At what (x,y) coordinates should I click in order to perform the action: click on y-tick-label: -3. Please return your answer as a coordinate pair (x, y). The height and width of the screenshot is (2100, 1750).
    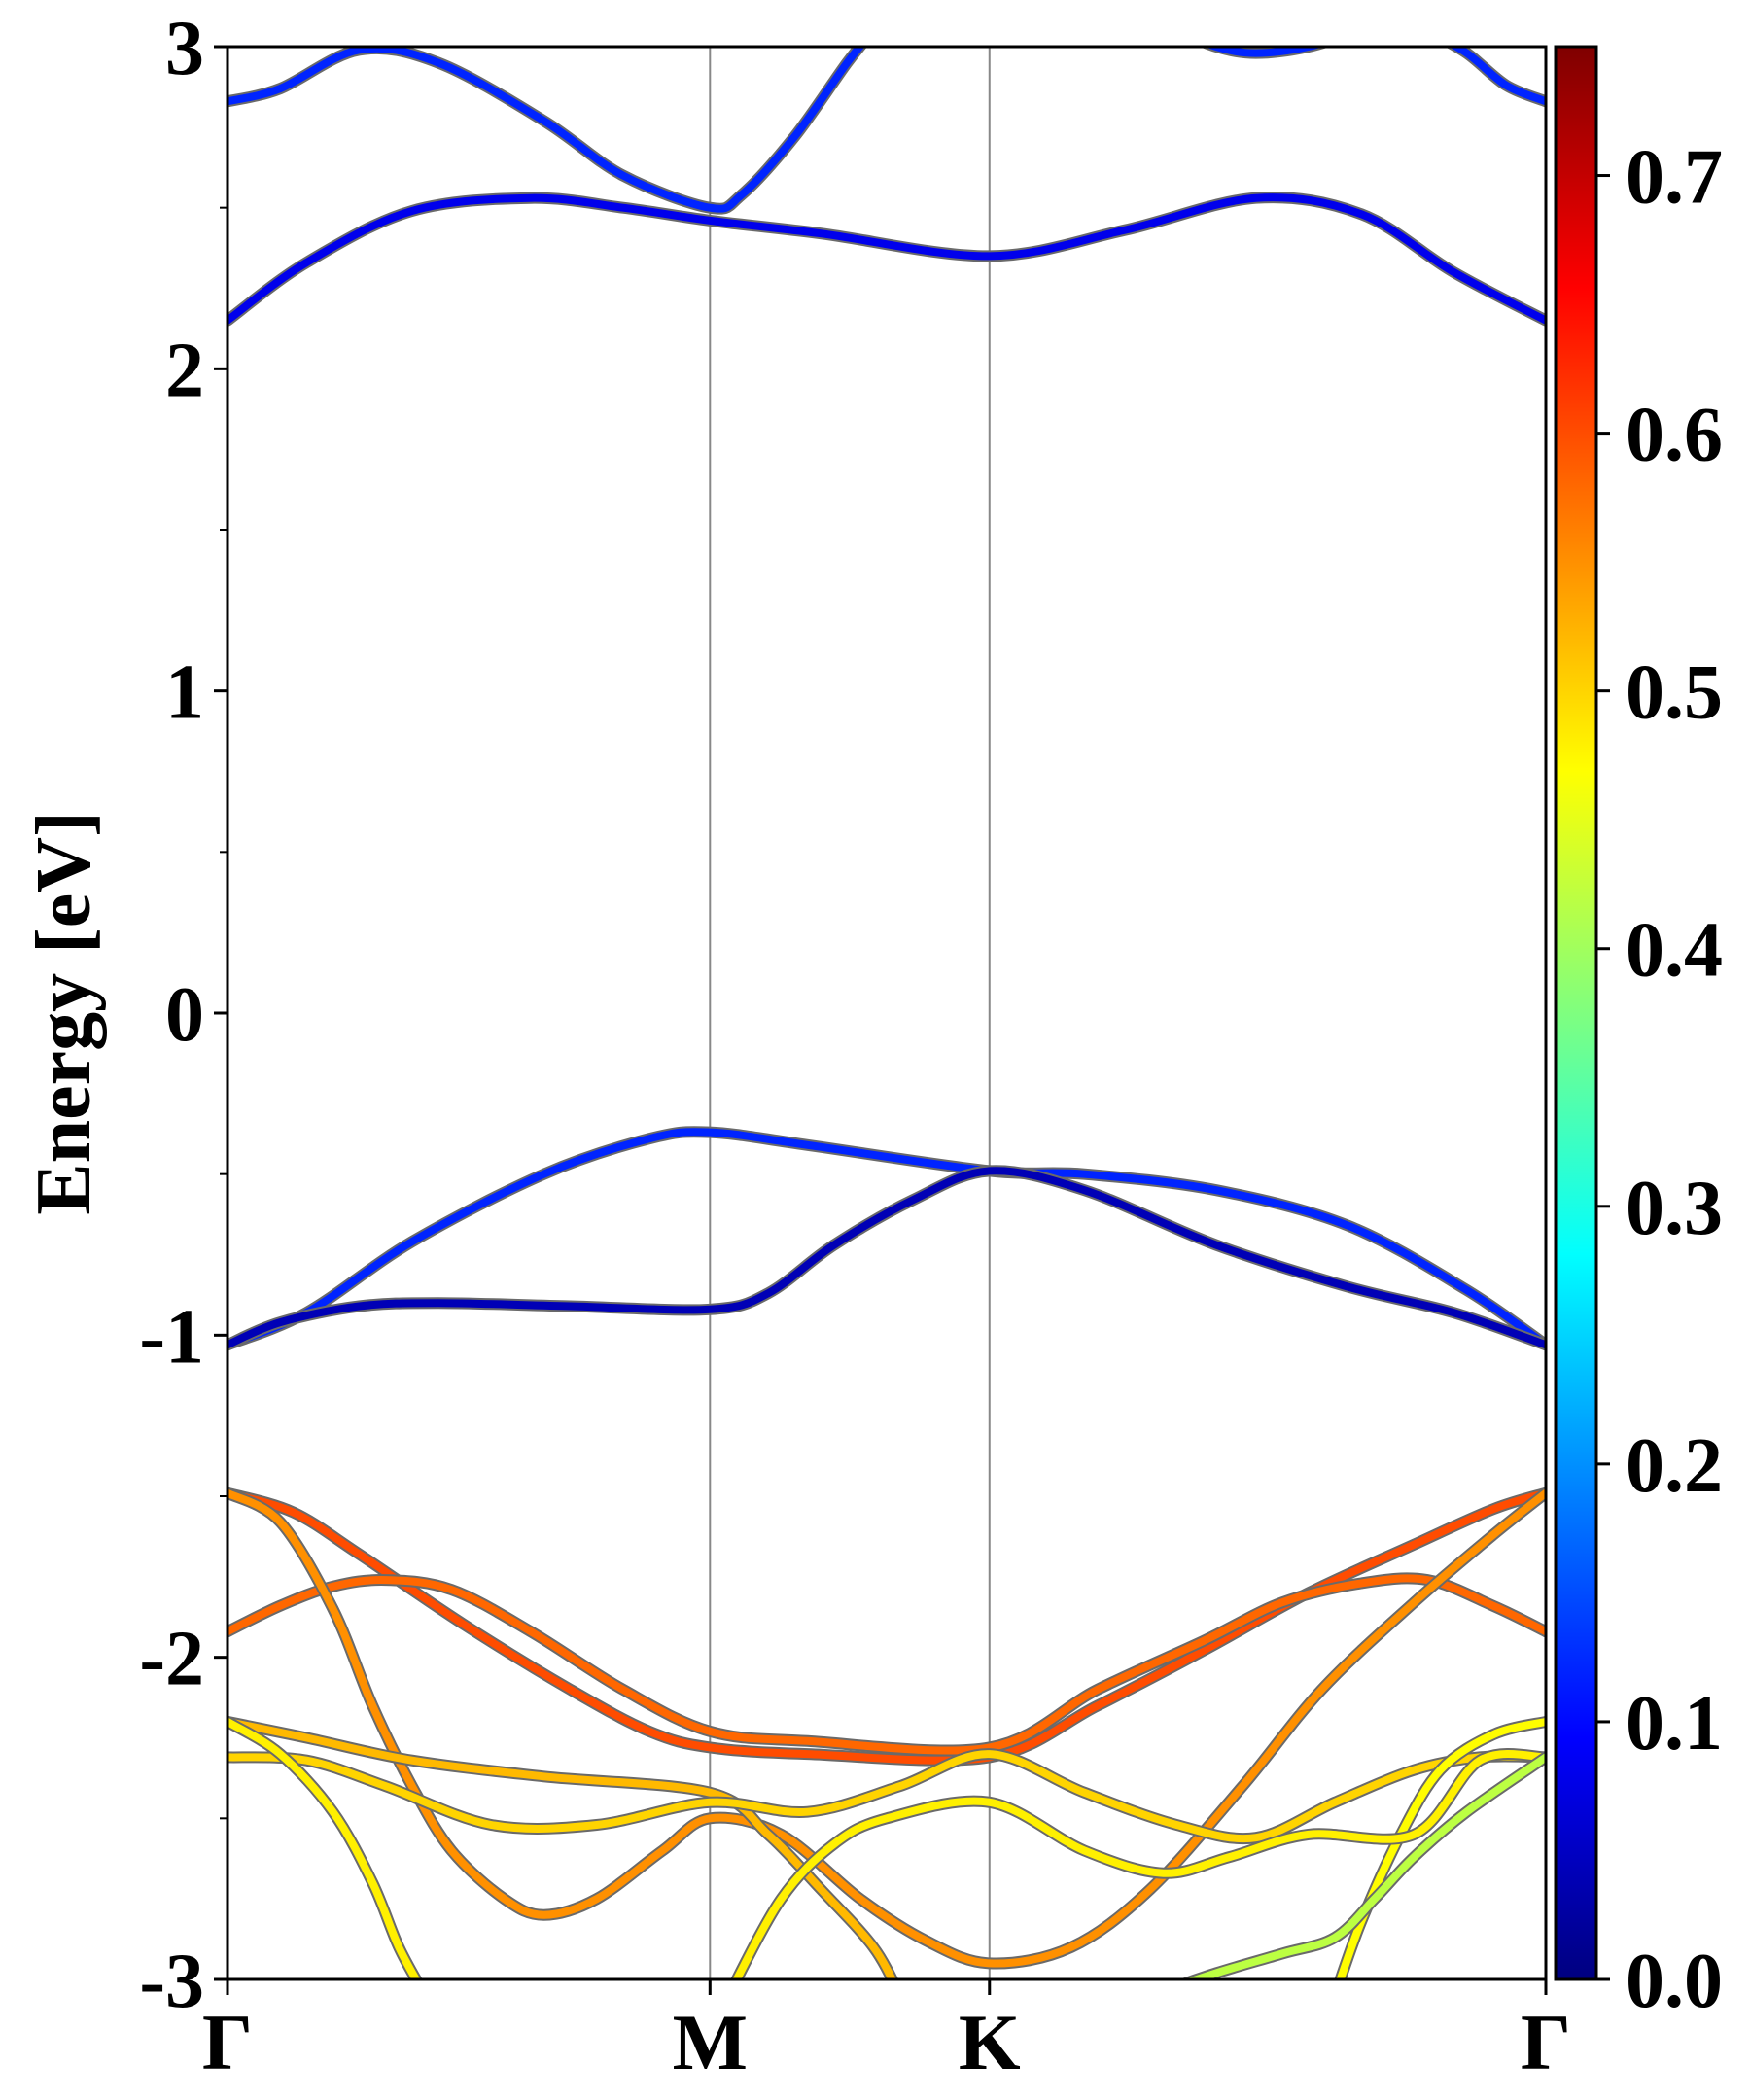
    Looking at the image, I should click on (171, 1981).